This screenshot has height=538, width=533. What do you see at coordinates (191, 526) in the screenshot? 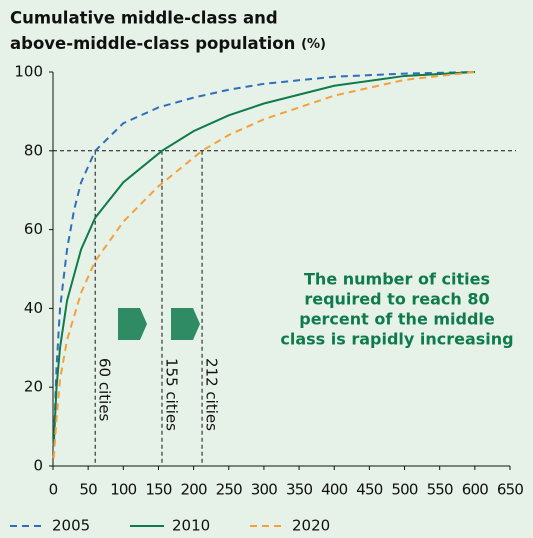
I see `legend-label: 2010` at bounding box center [191, 526].